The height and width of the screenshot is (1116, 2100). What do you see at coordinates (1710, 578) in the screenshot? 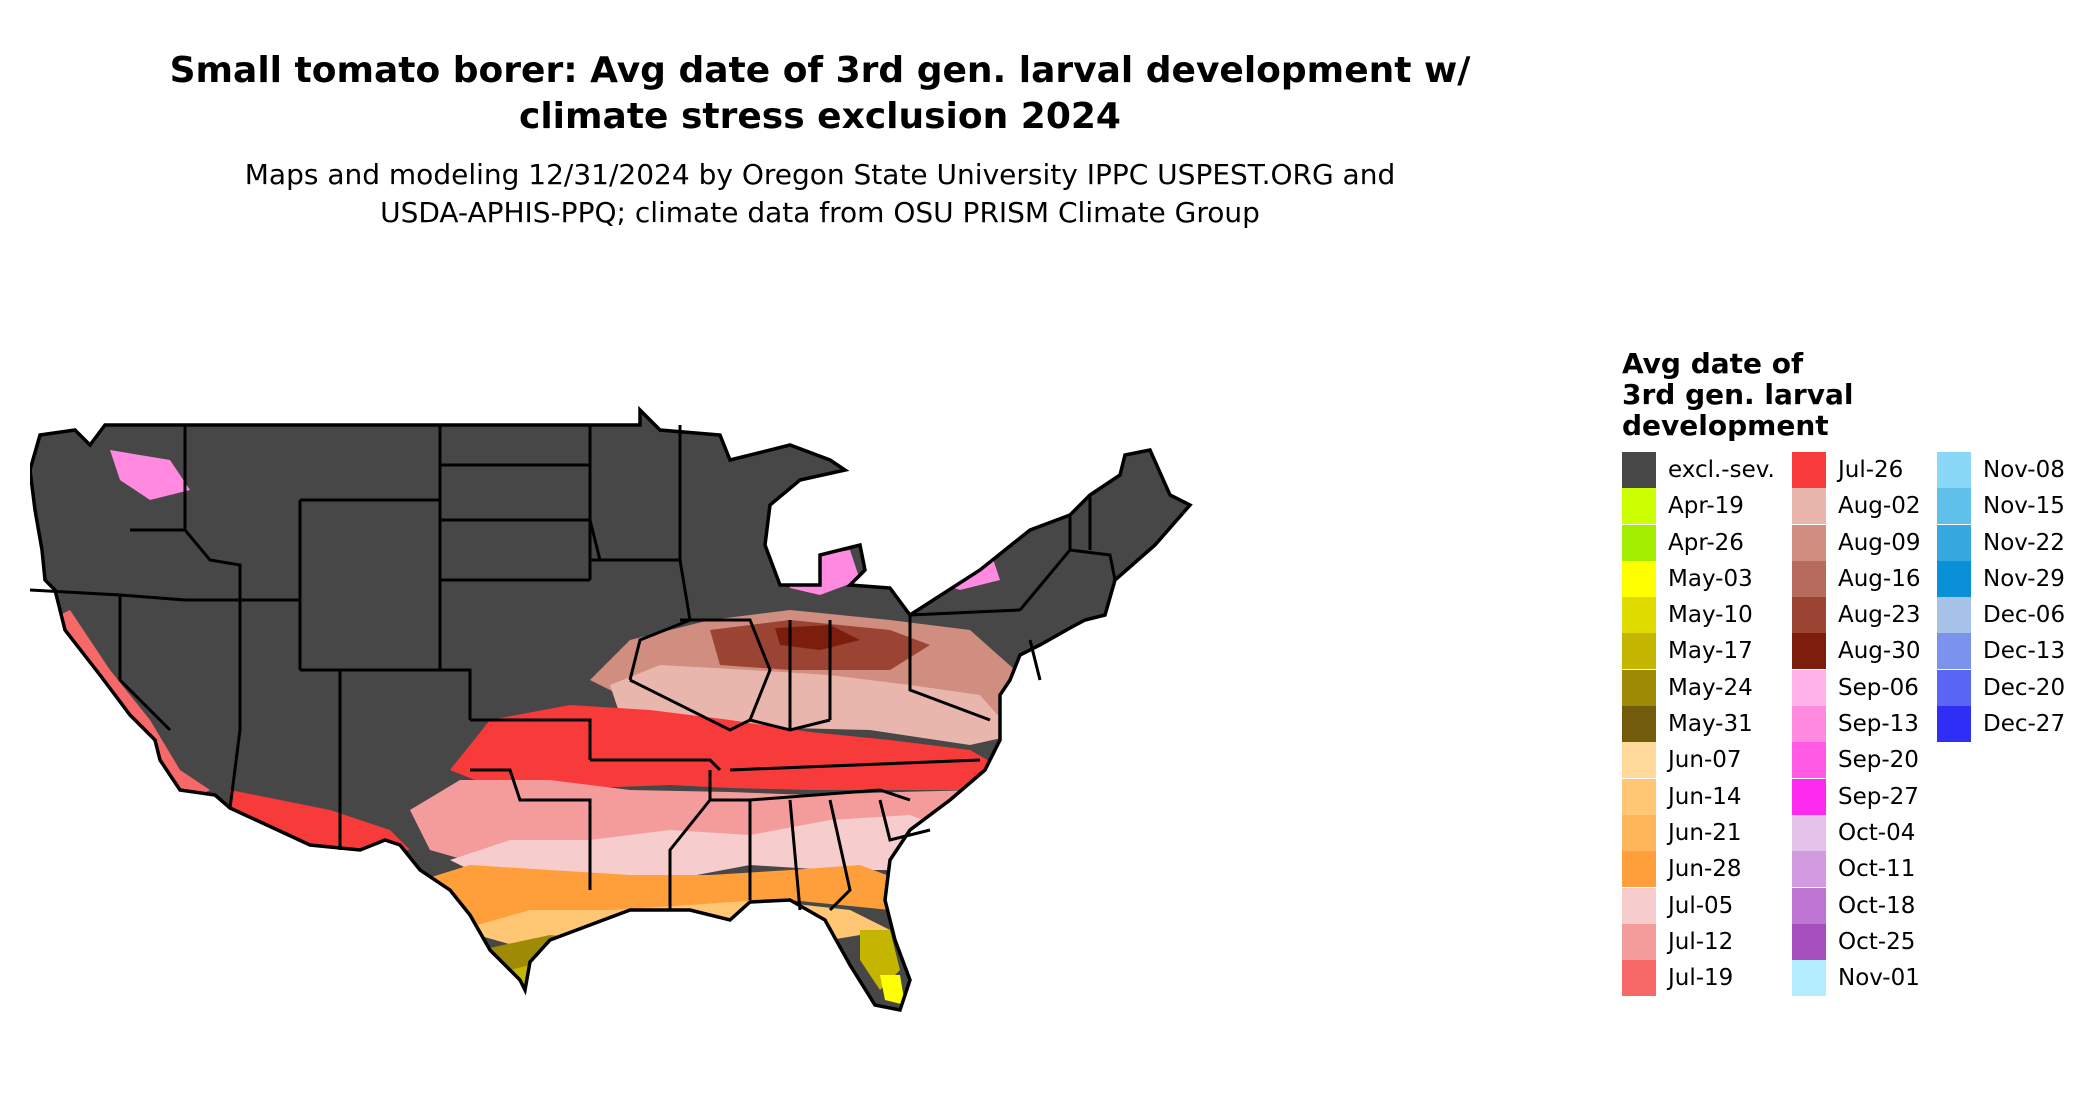
I see `legend-label: May-03` at bounding box center [1710, 578].